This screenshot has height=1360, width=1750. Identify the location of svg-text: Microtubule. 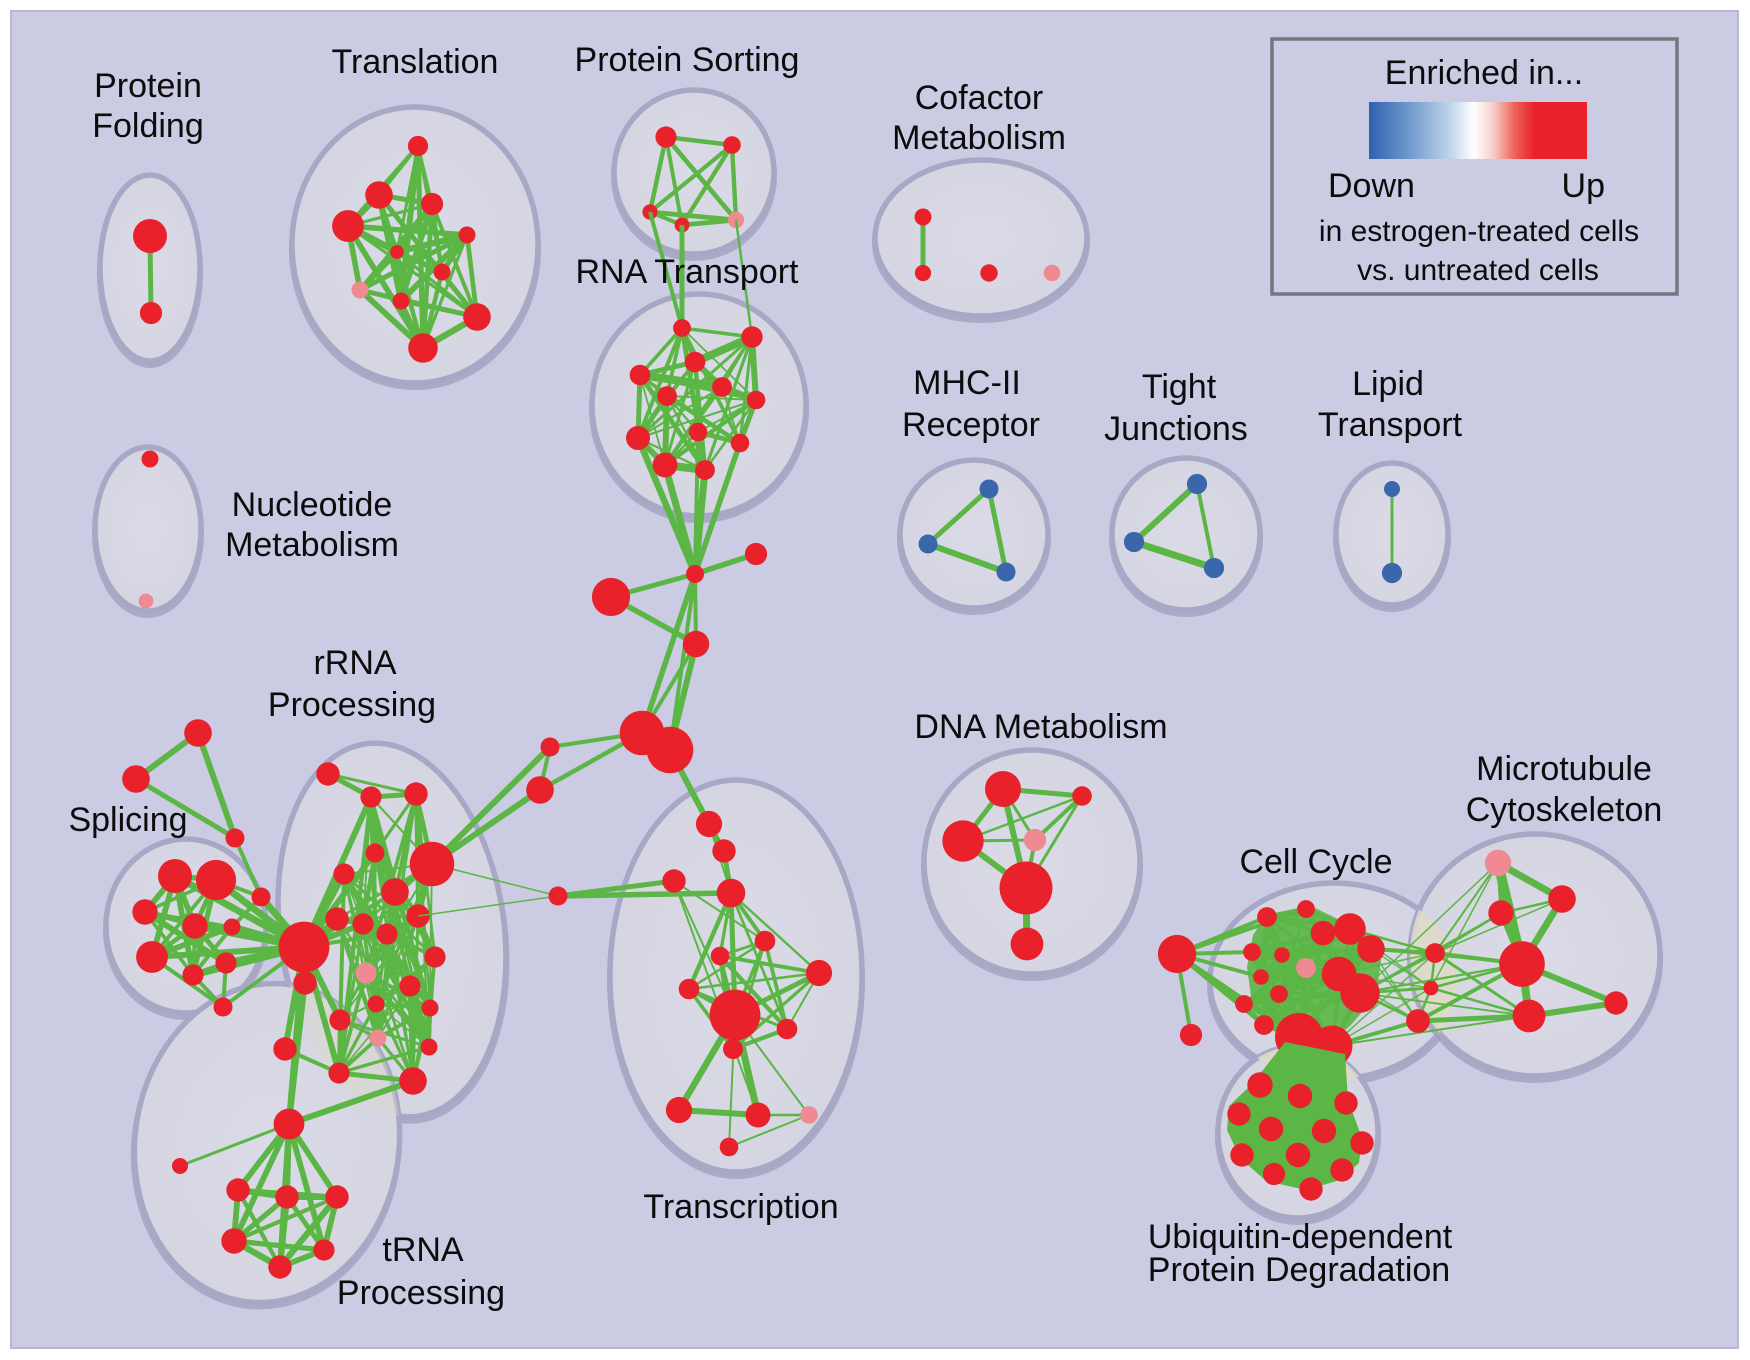
(1564, 769).